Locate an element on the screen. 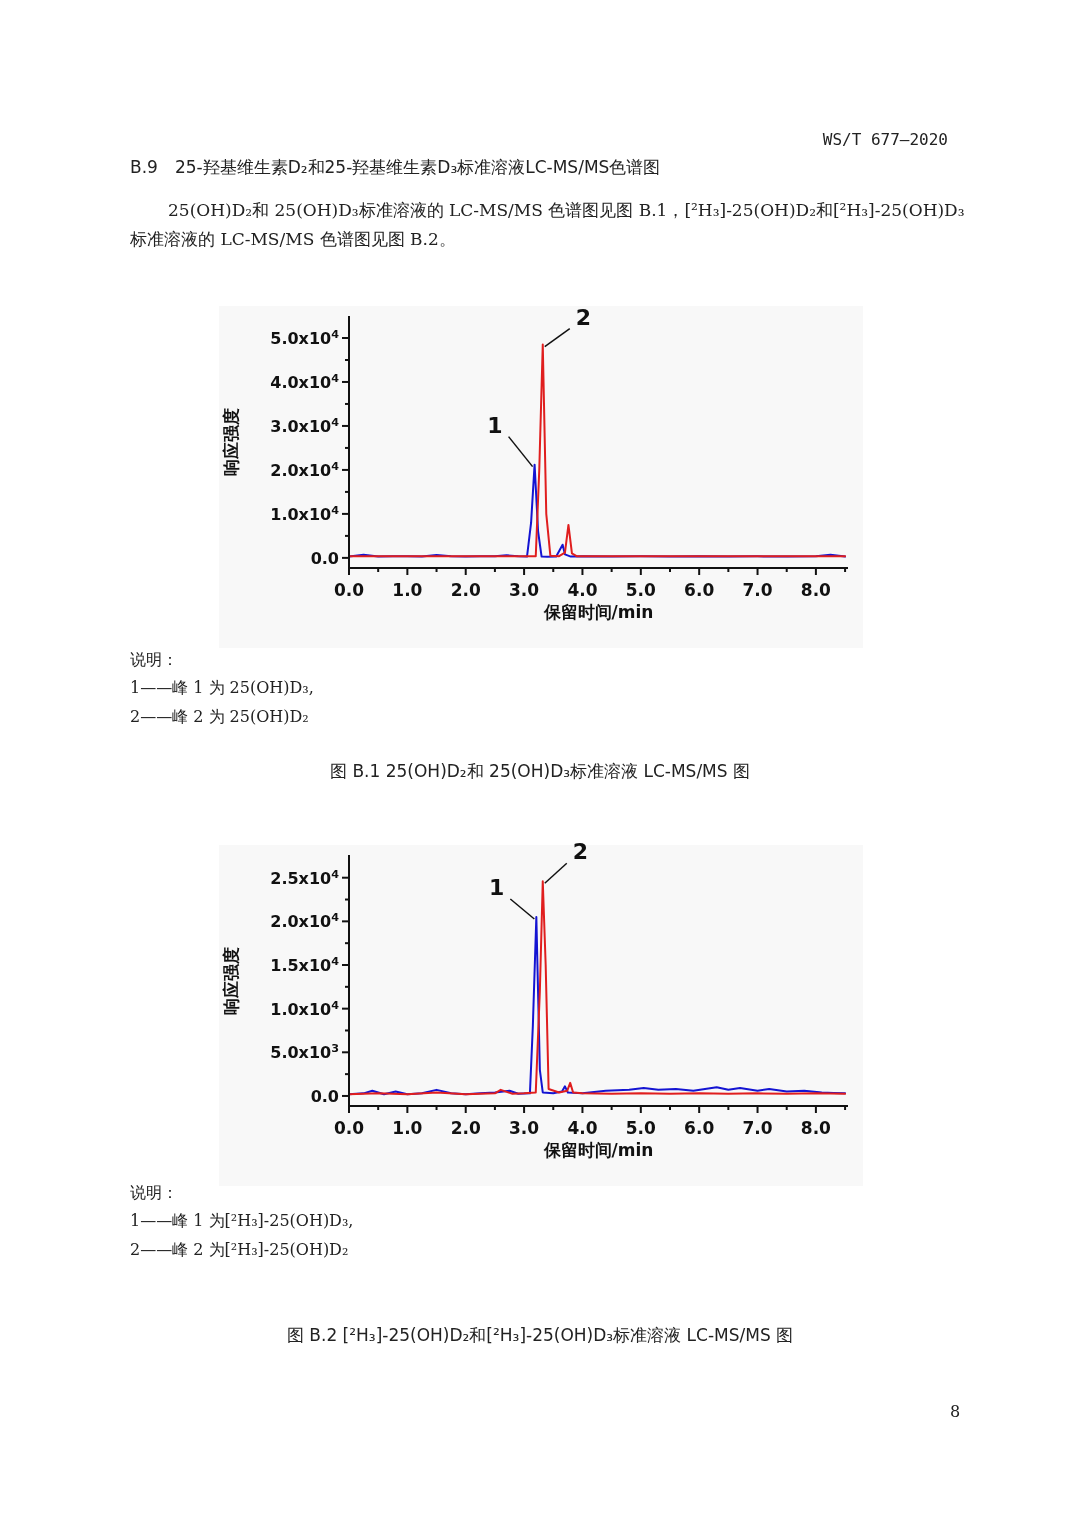 The image size is (1080, 1526). text: 图 B.1 25(OH)D₂和 25(OH)D₃标准溶液 LC-MS/MS 图 is located at coordinates (540, 771).